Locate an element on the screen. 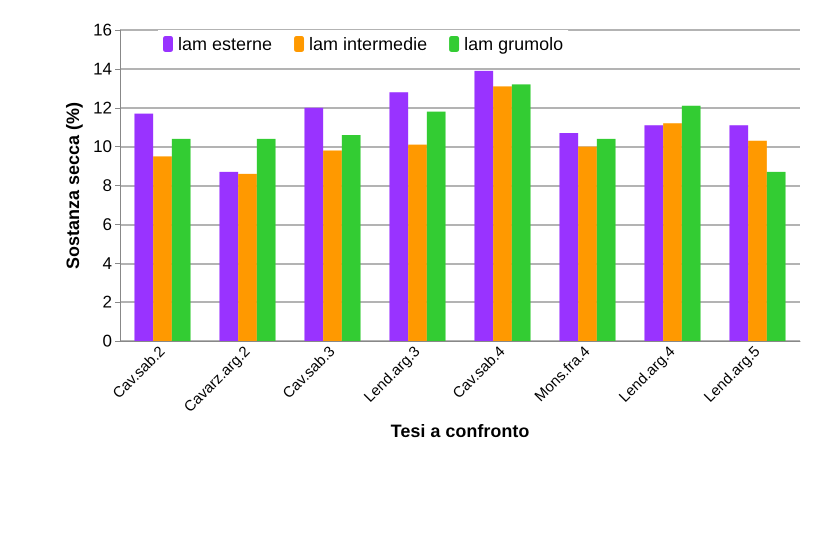  y-tick-label: 6 is located at coordinates (107, 224).